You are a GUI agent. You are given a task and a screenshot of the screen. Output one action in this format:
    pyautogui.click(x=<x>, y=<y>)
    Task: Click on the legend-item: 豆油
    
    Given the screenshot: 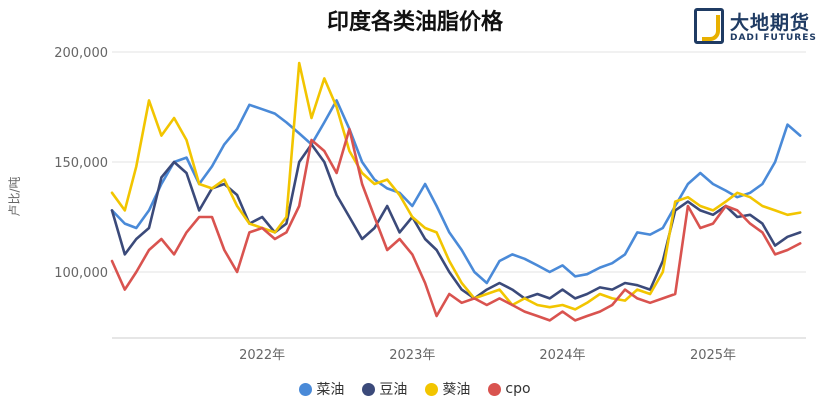 What is the action you would take?
    pyautogui.click(x=384, y=389)
    